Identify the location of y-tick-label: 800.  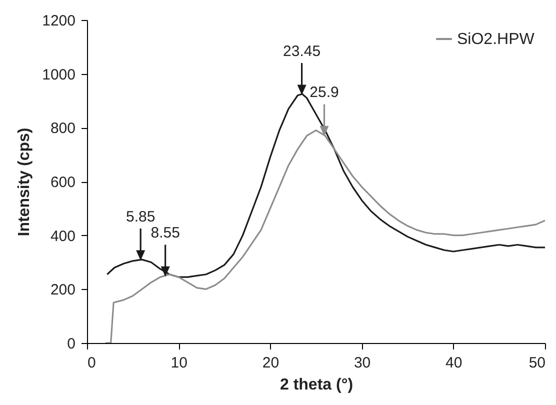
(63, 129).